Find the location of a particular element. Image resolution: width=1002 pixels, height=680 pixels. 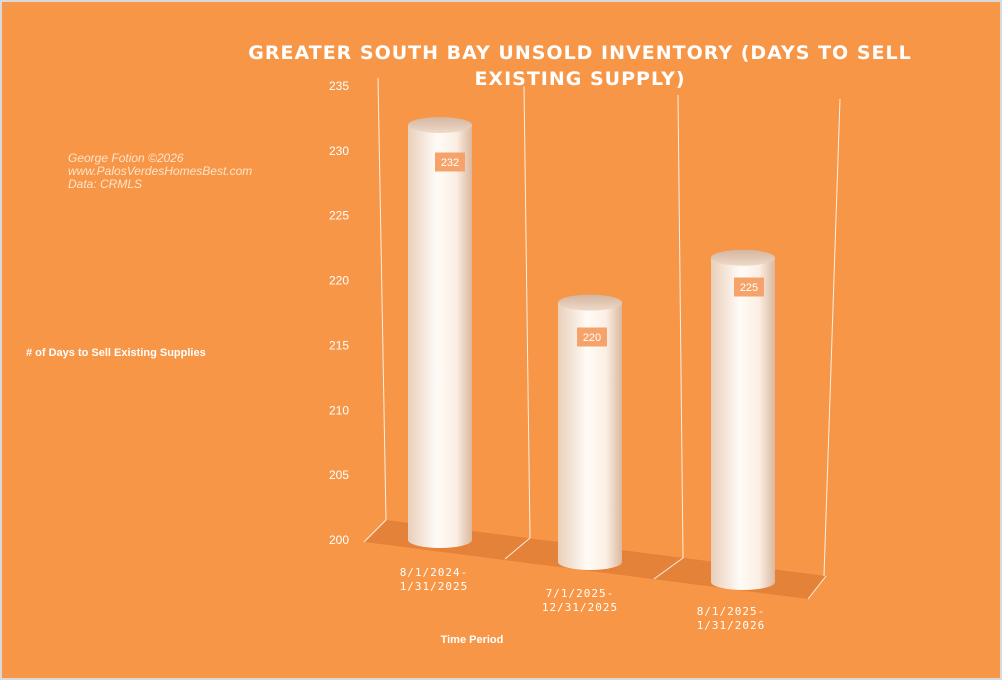

y-tick-label: 220 is located at coordinates (339, 281).